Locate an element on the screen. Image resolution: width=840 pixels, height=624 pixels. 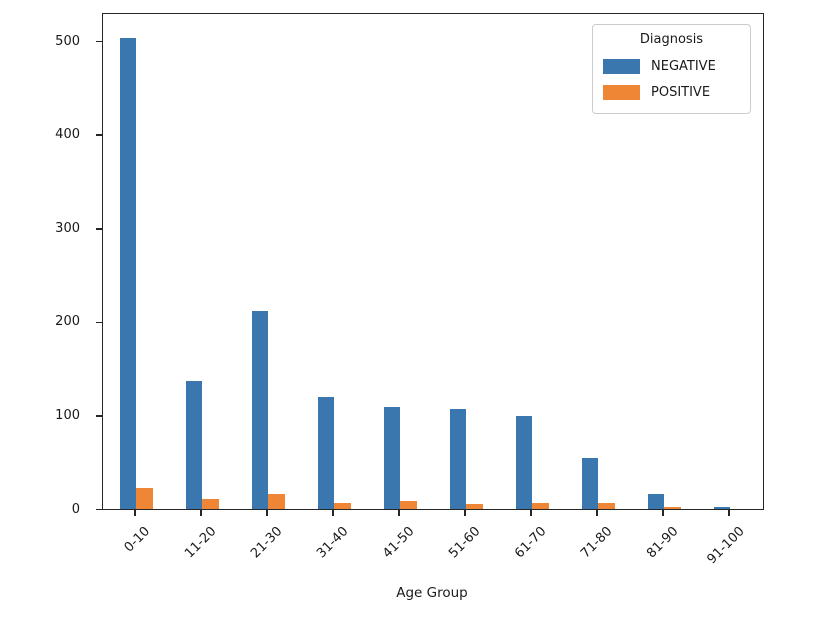
y-tick-label: 100 is located at coordinates (67, 415).